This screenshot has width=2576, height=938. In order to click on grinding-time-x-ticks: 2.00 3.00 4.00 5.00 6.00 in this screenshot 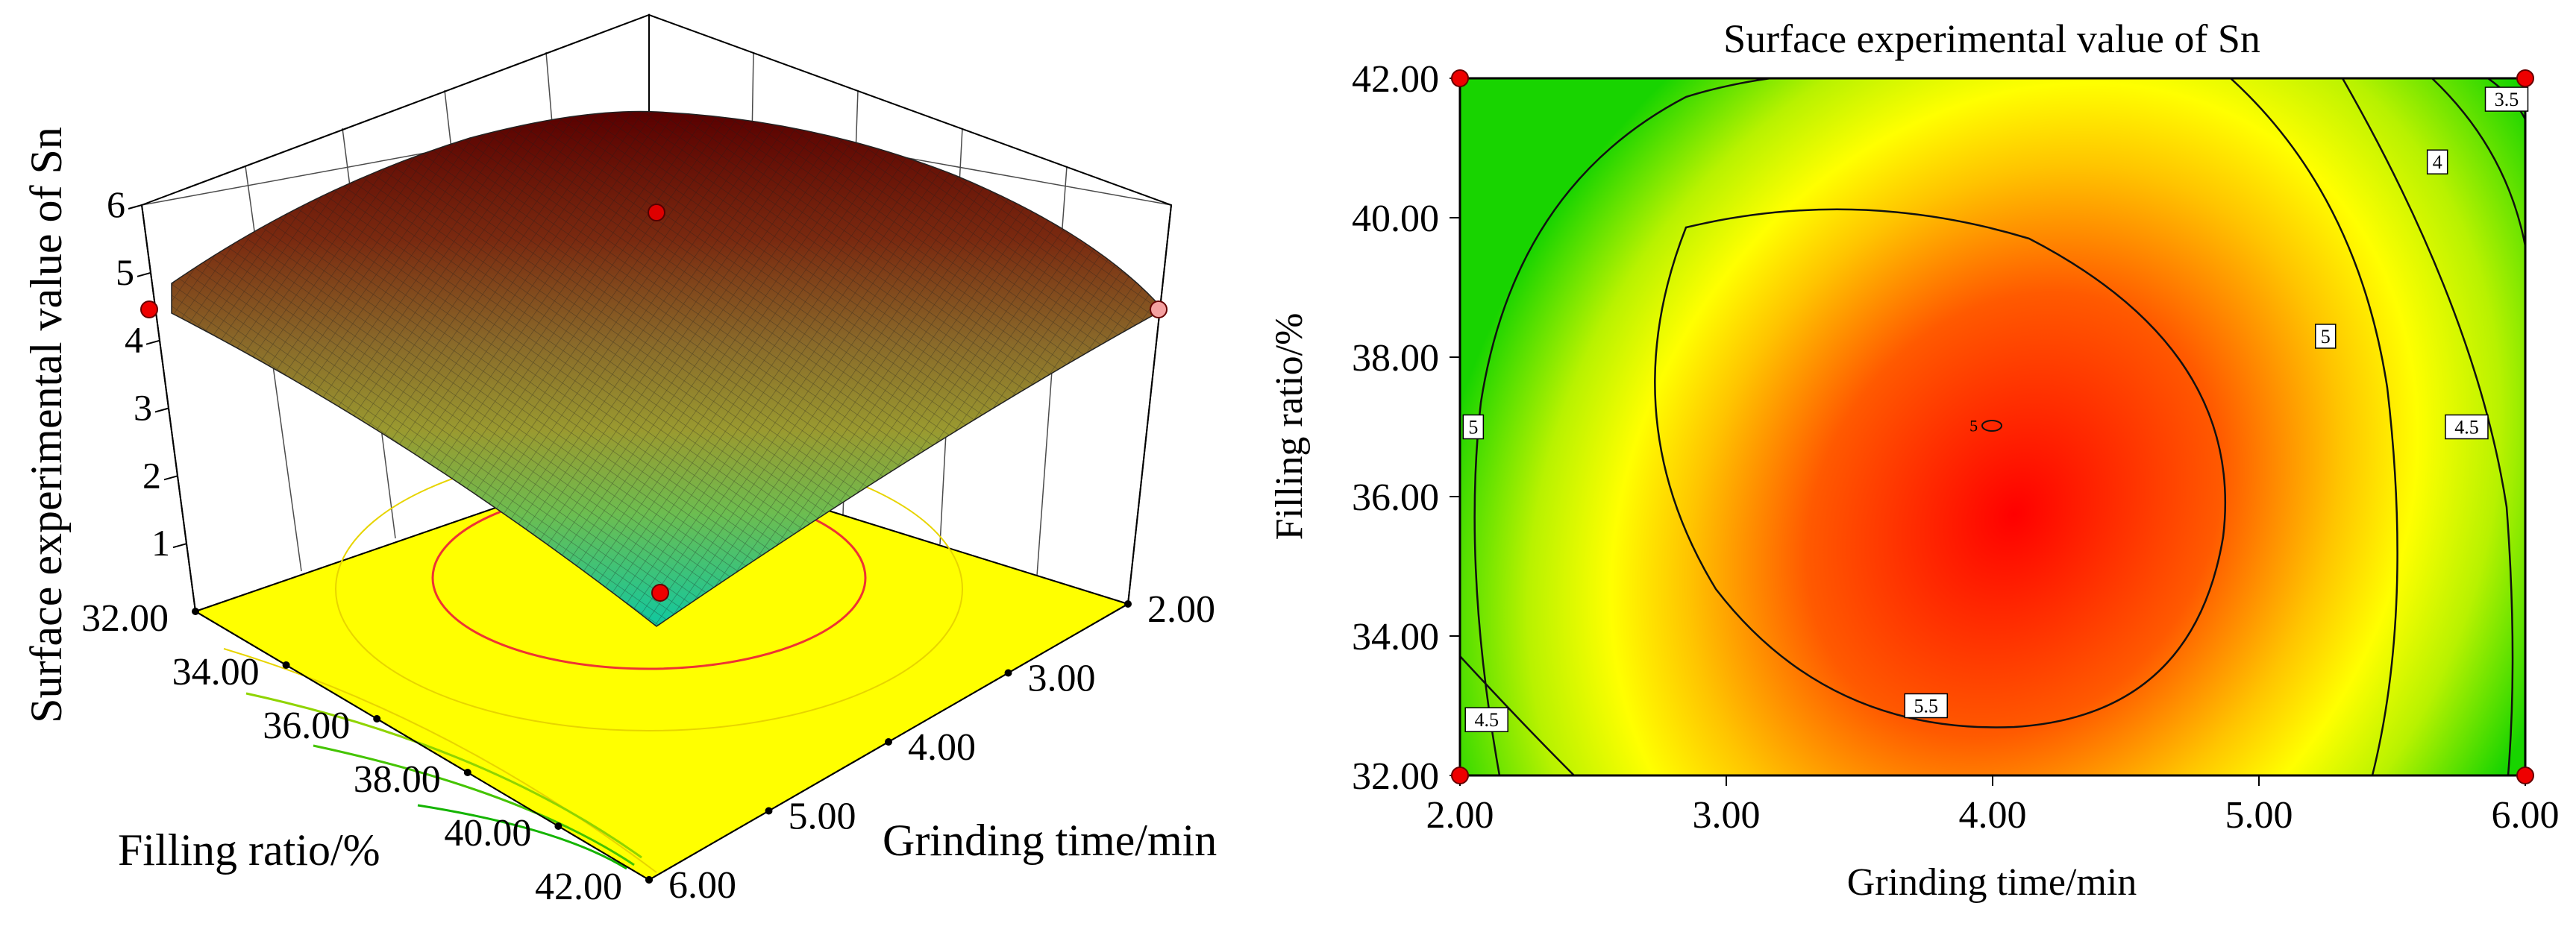, I will do `click(1993, 806)`.